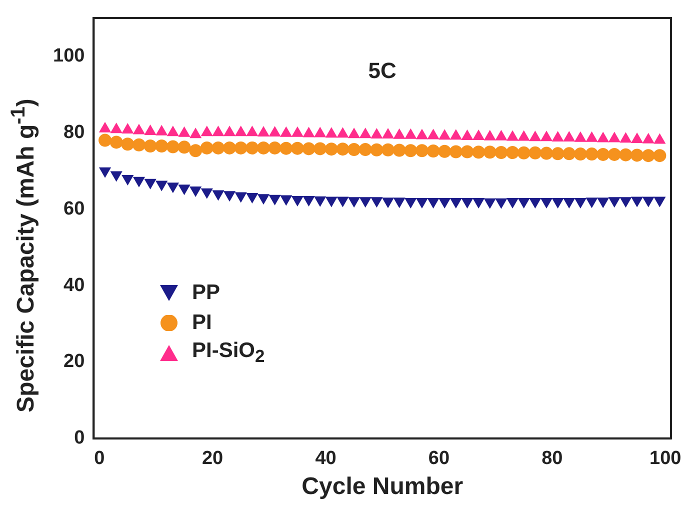  Describe the element at coordinates (74, 209) in the screenshot. I see `y-tick-label: 60` at that location.